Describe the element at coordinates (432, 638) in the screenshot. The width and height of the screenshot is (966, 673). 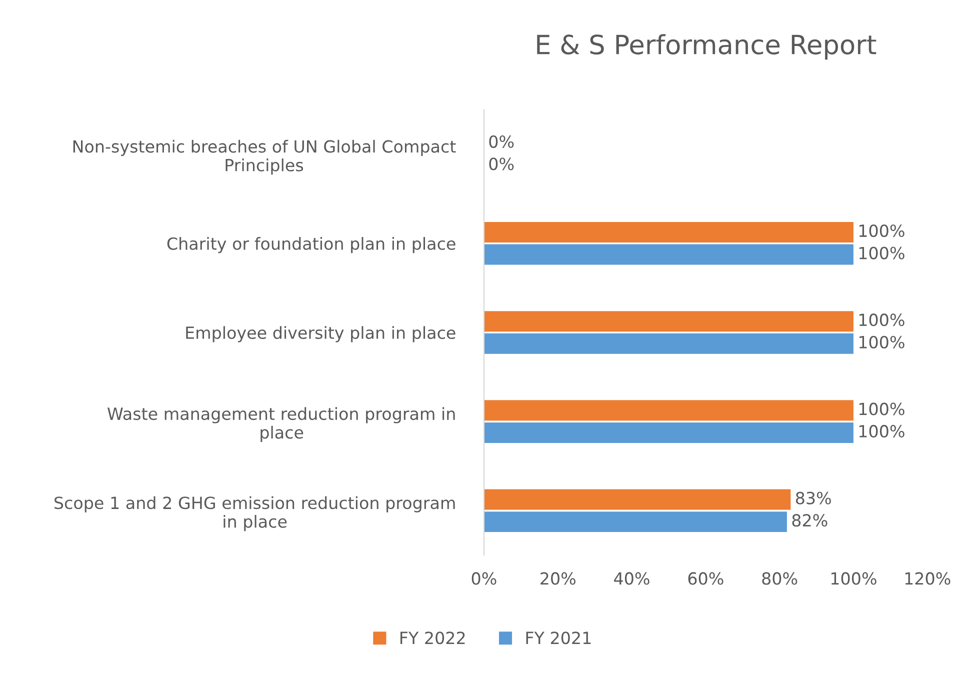
I see `legend-label: FY 2022` at that location.